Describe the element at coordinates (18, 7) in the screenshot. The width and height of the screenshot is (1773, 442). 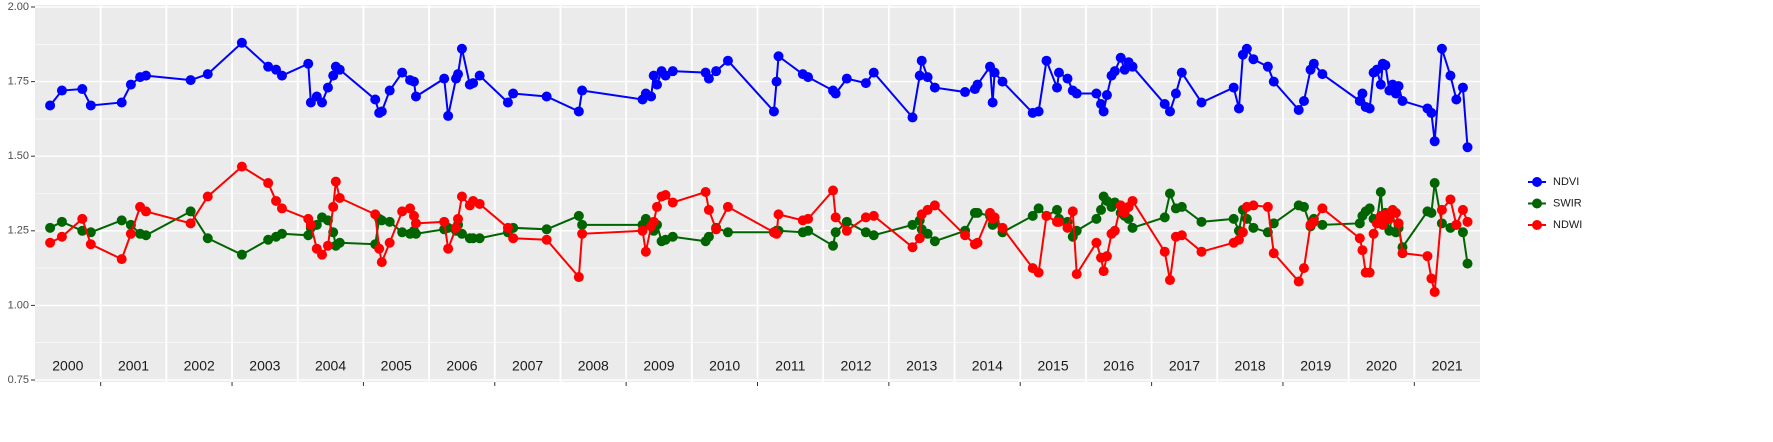
I see `y-tick-label: 2.00` at that location.